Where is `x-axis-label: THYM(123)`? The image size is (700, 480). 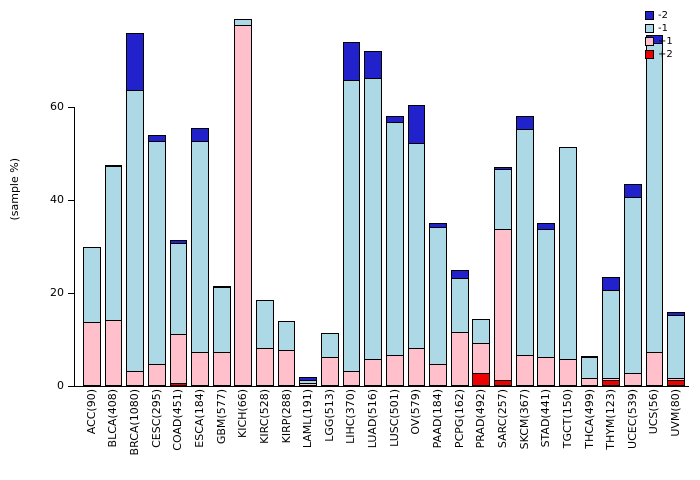
x-axis-label: THYM(123) is located at coordinates (611, 419).